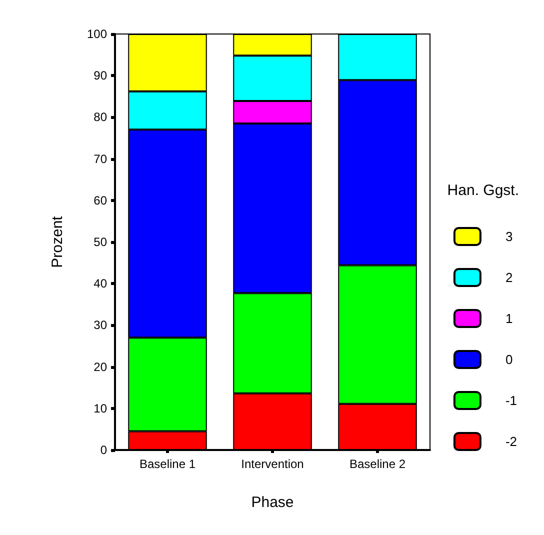 The width and height of the screenshot is (544, 535). Describe the element at coordinates (101, 367) in the screenshot. I see `y-tick-label: 20` at that location.